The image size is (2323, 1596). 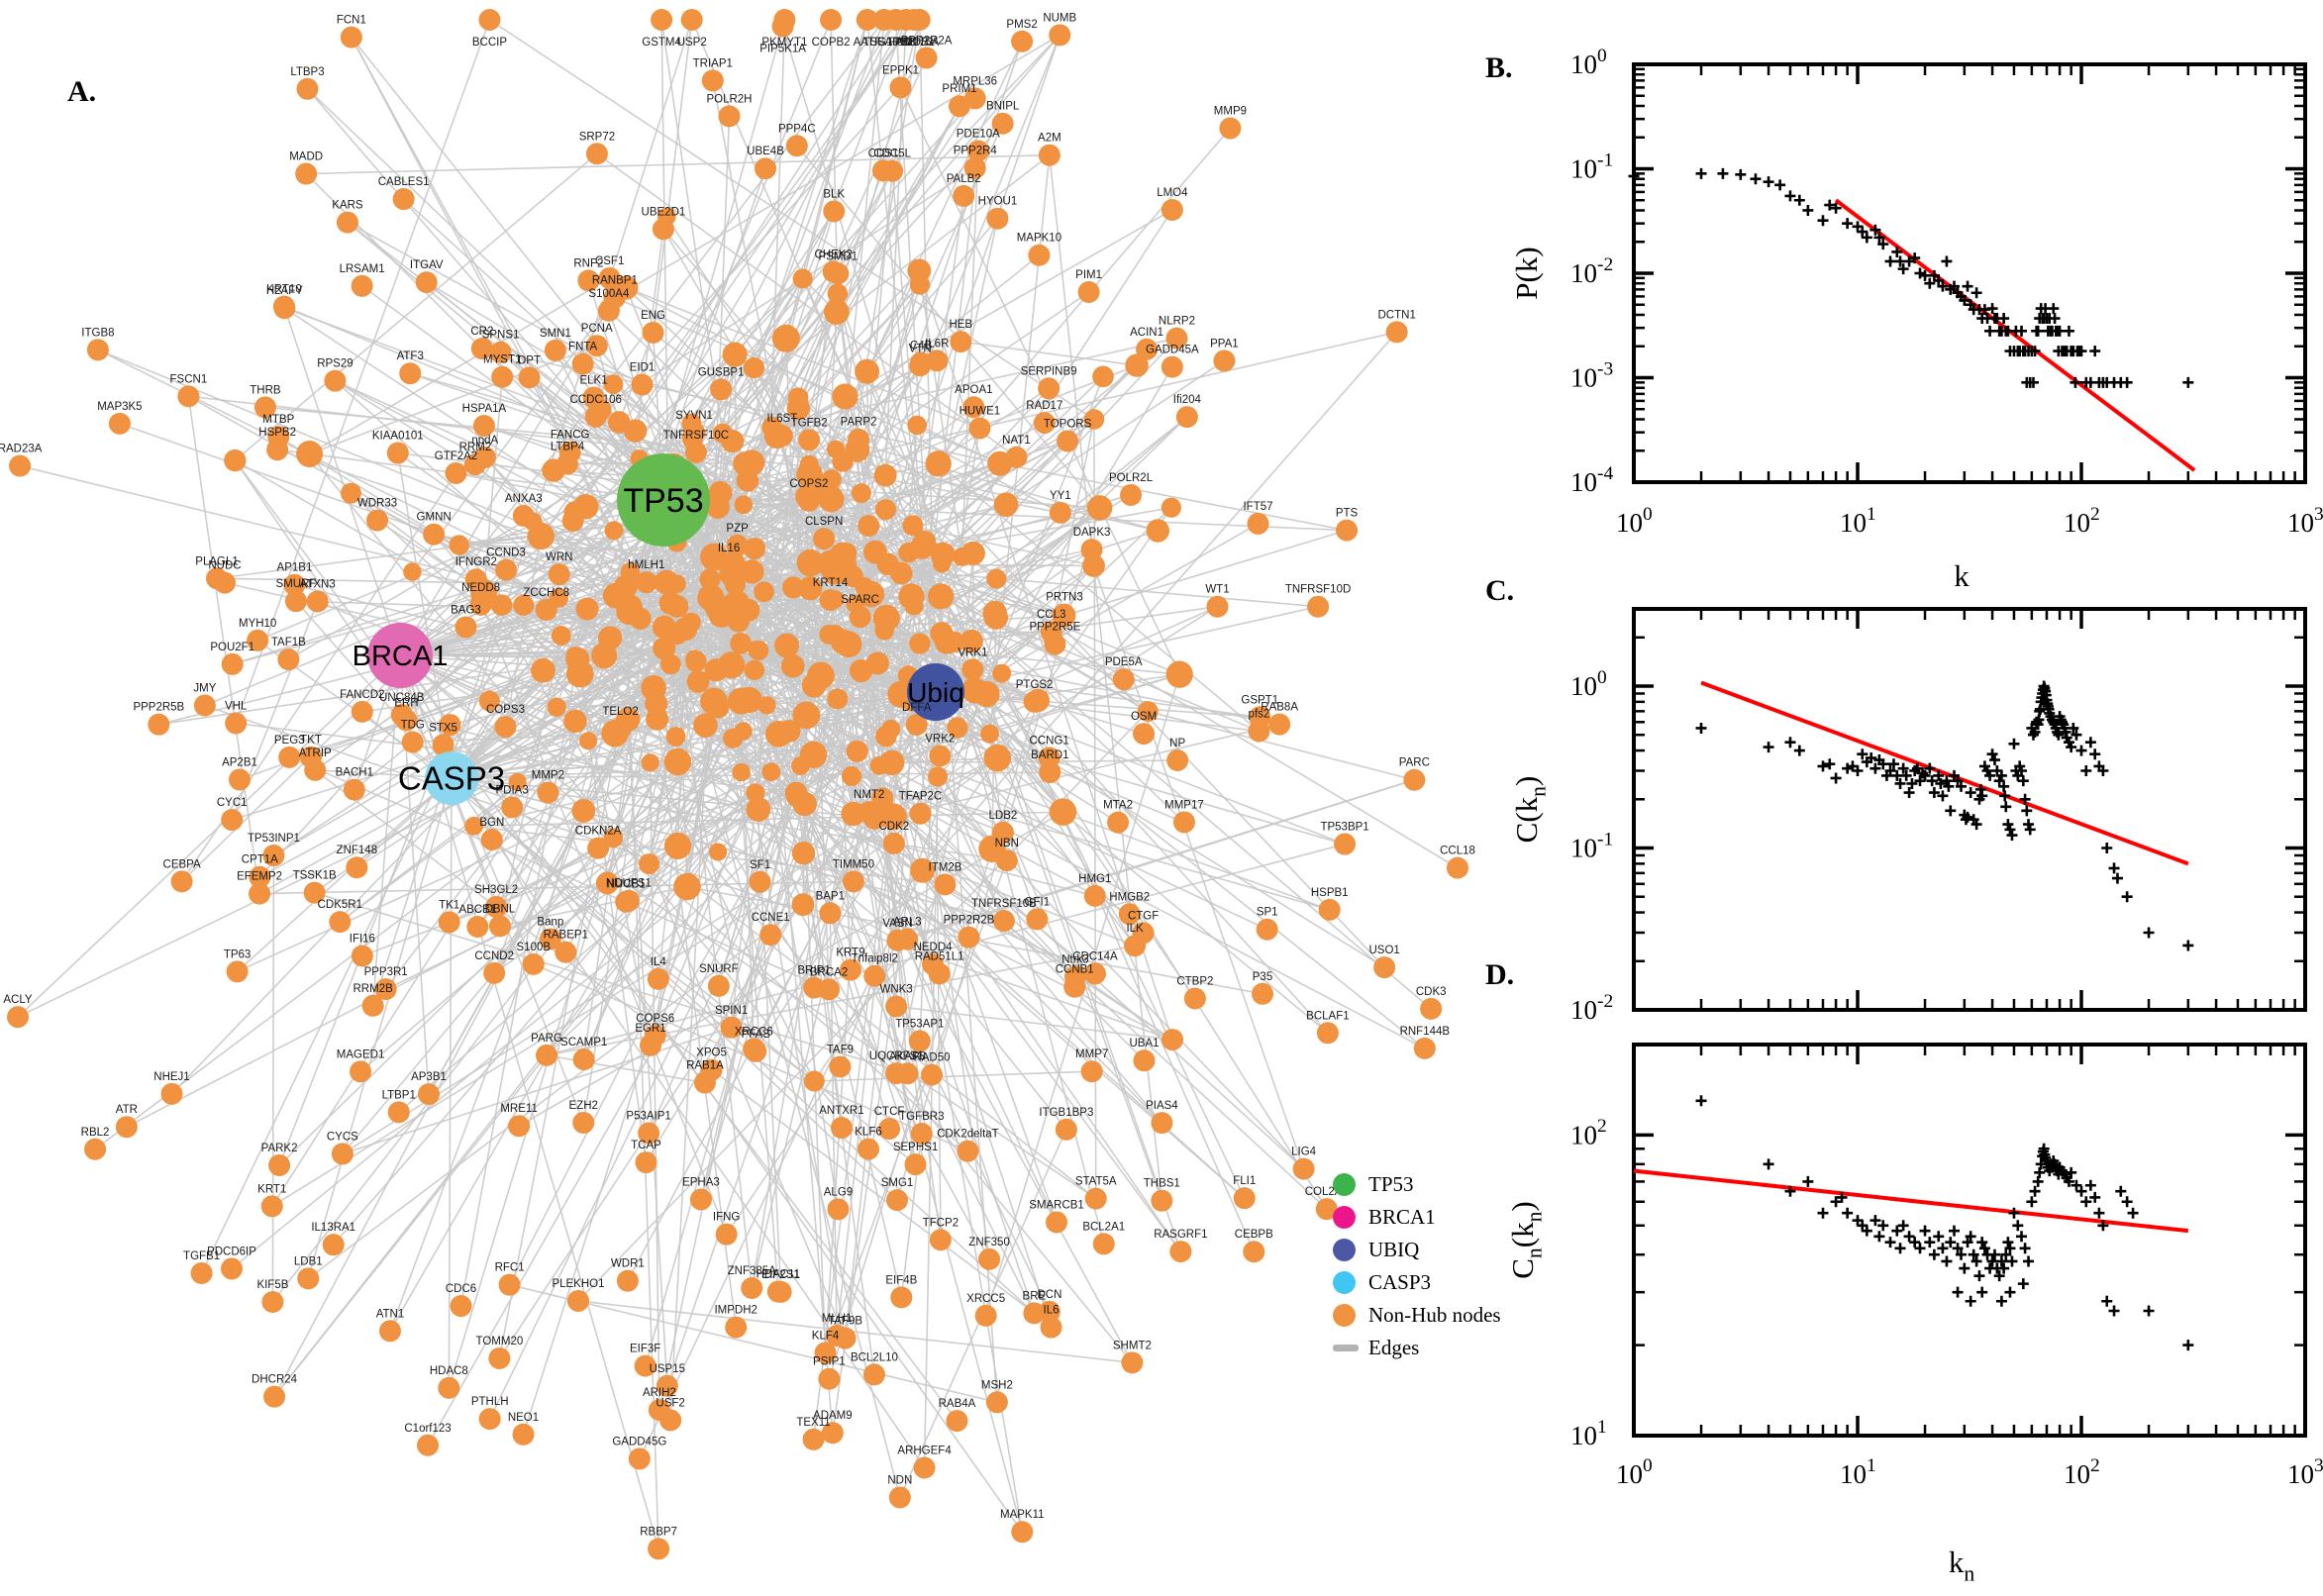 I want to click on node-label: hMLH1, so click(x=646, y=565).